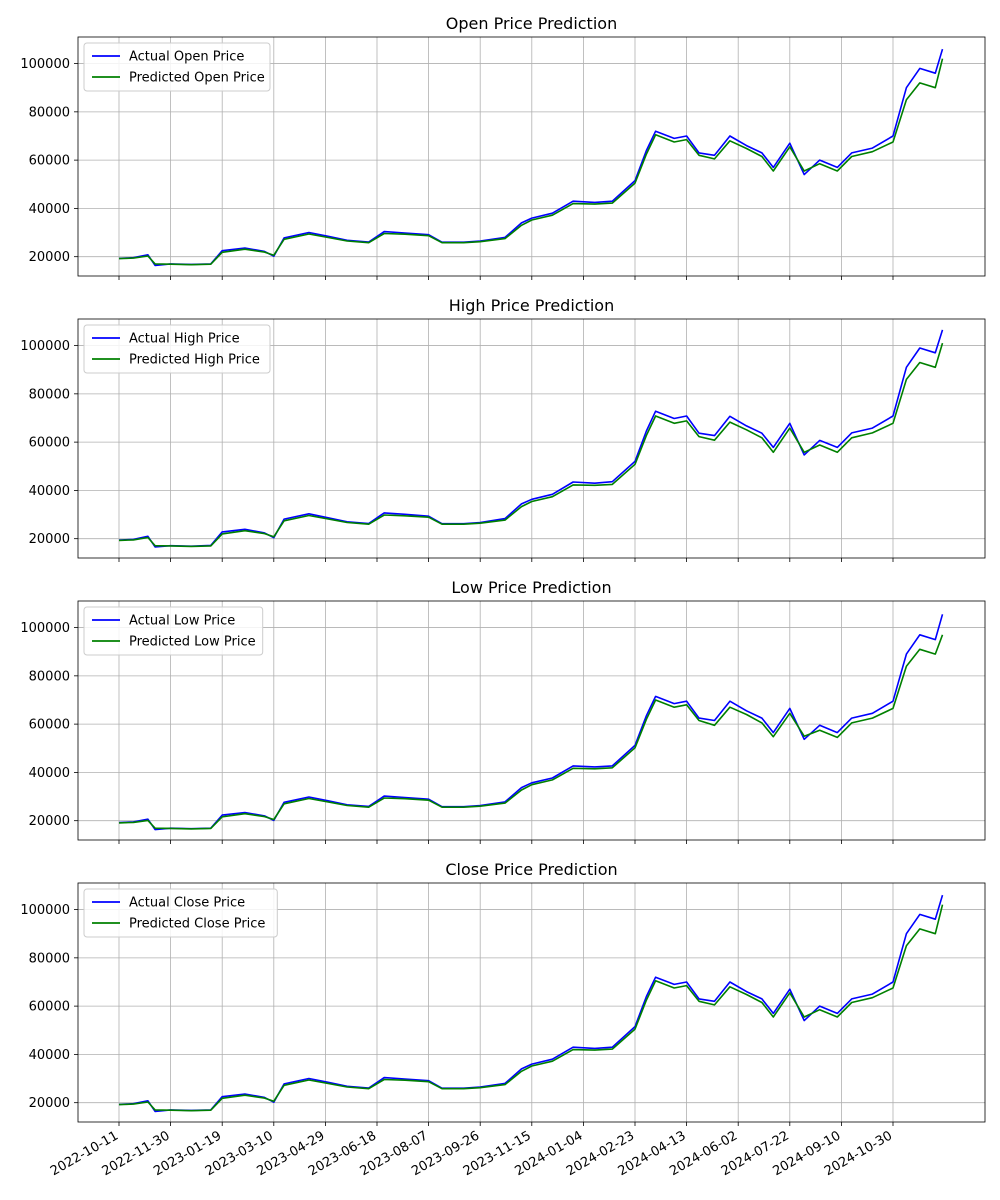 This screenshot has width=1000, height=1200. Describe the element at coordinates (192, 642) in the screenshot. I see `legend-label: Predicted Low Price` at that location.